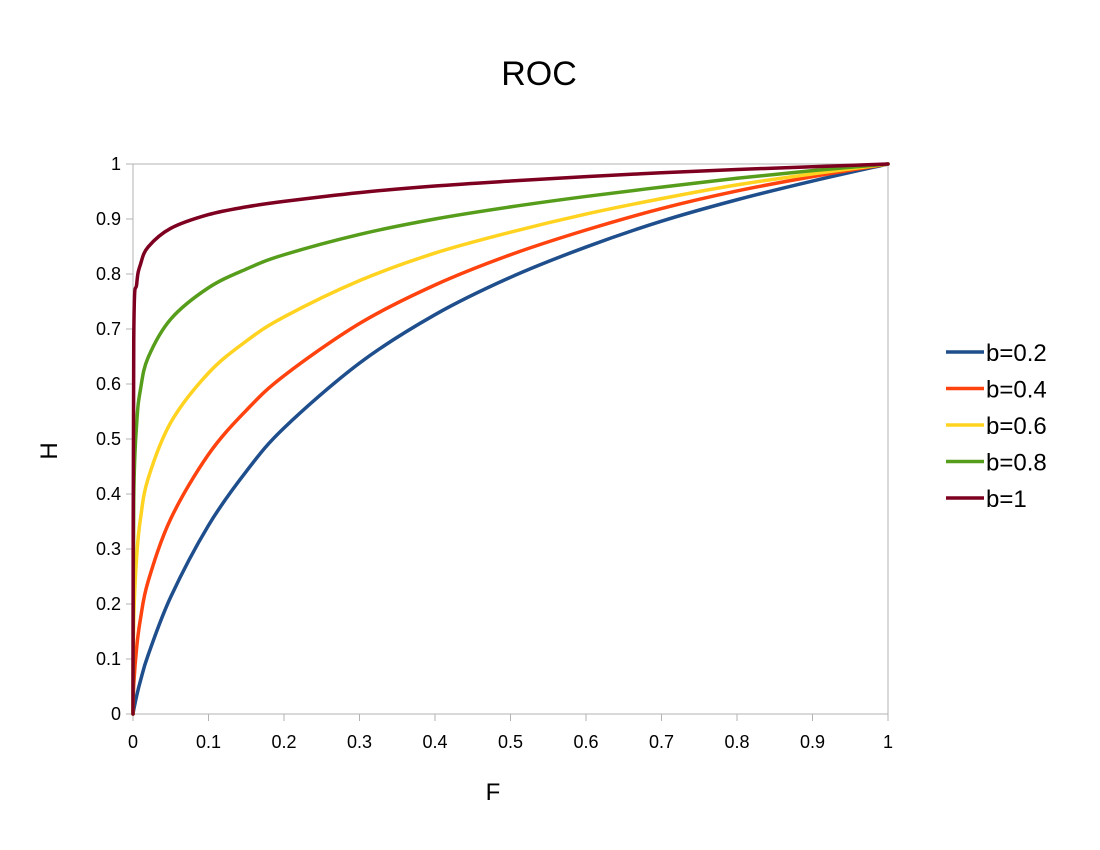 This screenshot has height=850, width=1100. I want to click on x-tick-label: 0.5, so click(510, 742).